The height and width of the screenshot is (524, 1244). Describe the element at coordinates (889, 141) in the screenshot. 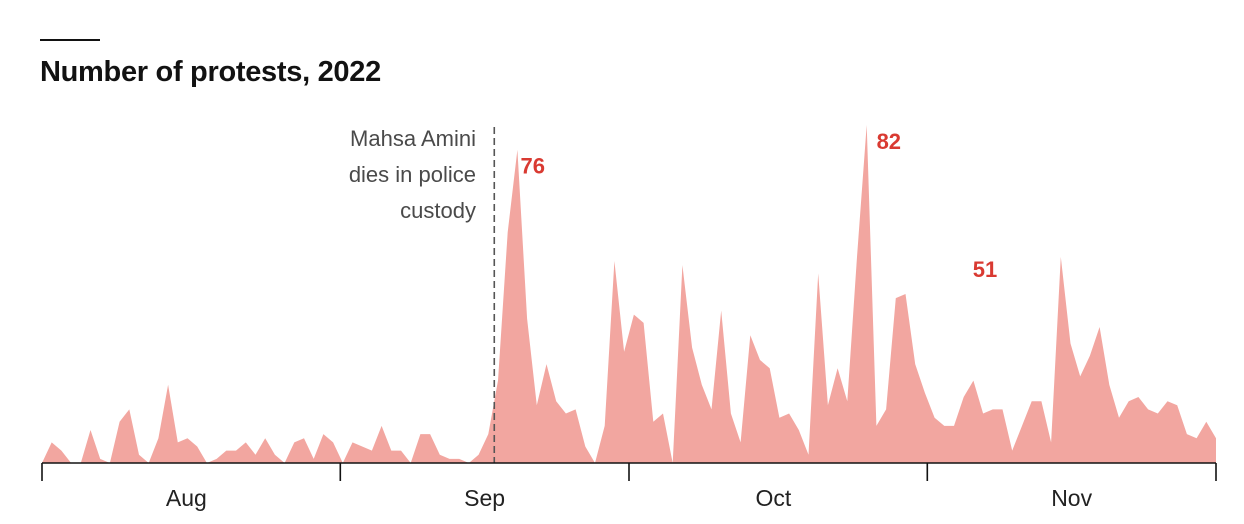

I see `peak-label-1: 82` at that location.